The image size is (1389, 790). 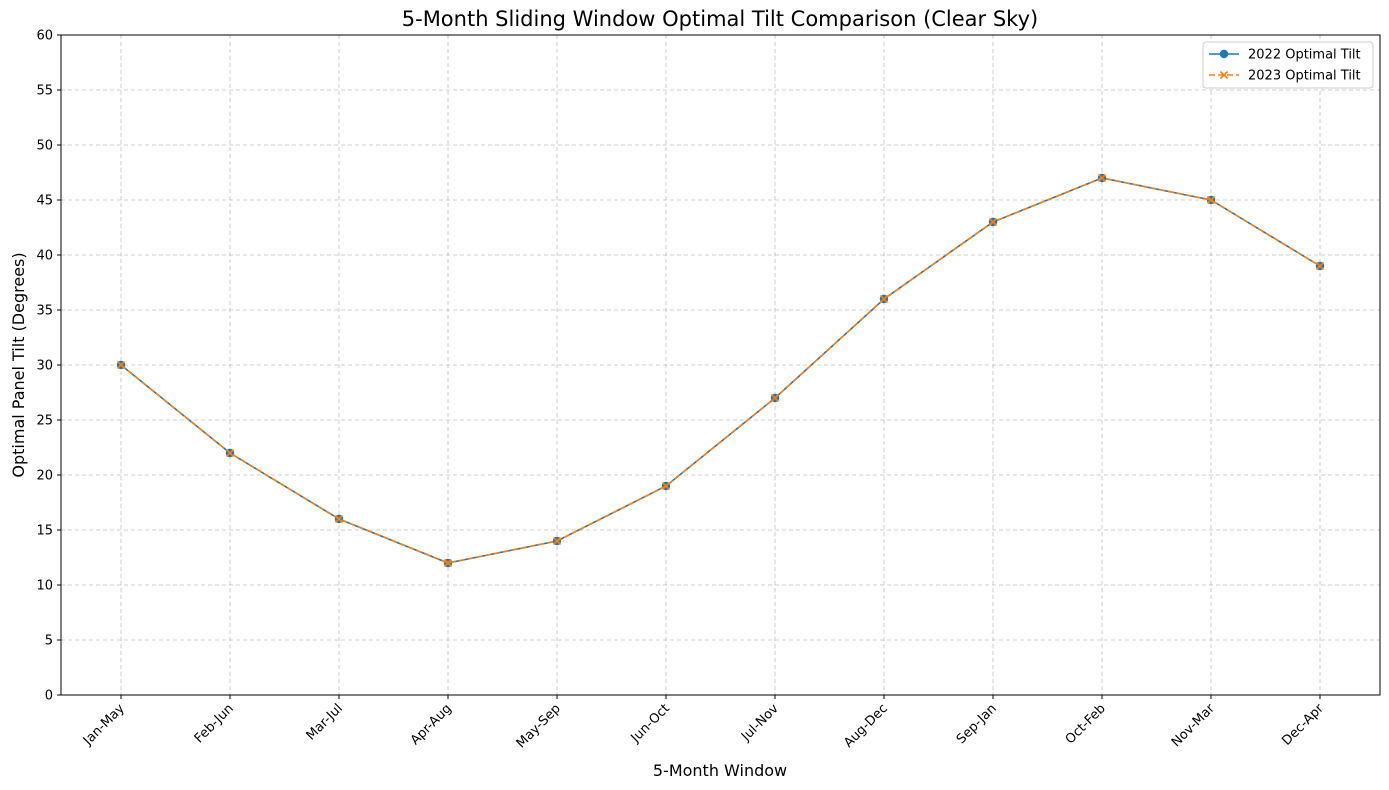 What do you see at coordinates (44, 311) in the screenshot?
I see `y-tick-label: 35` at bounding box center [44, 311].